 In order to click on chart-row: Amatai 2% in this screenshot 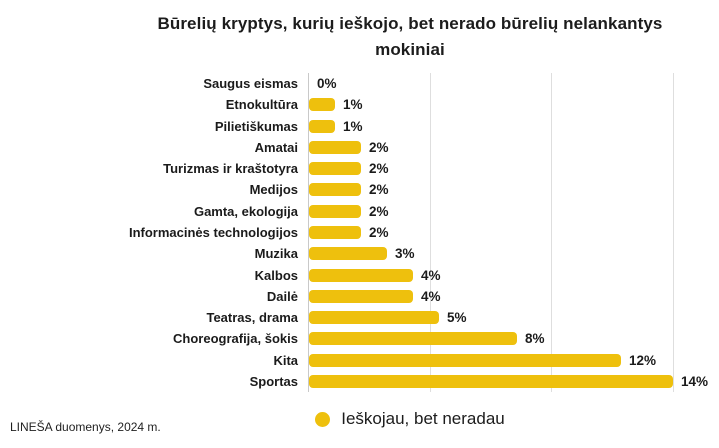, I will do `click(359, 147)`.